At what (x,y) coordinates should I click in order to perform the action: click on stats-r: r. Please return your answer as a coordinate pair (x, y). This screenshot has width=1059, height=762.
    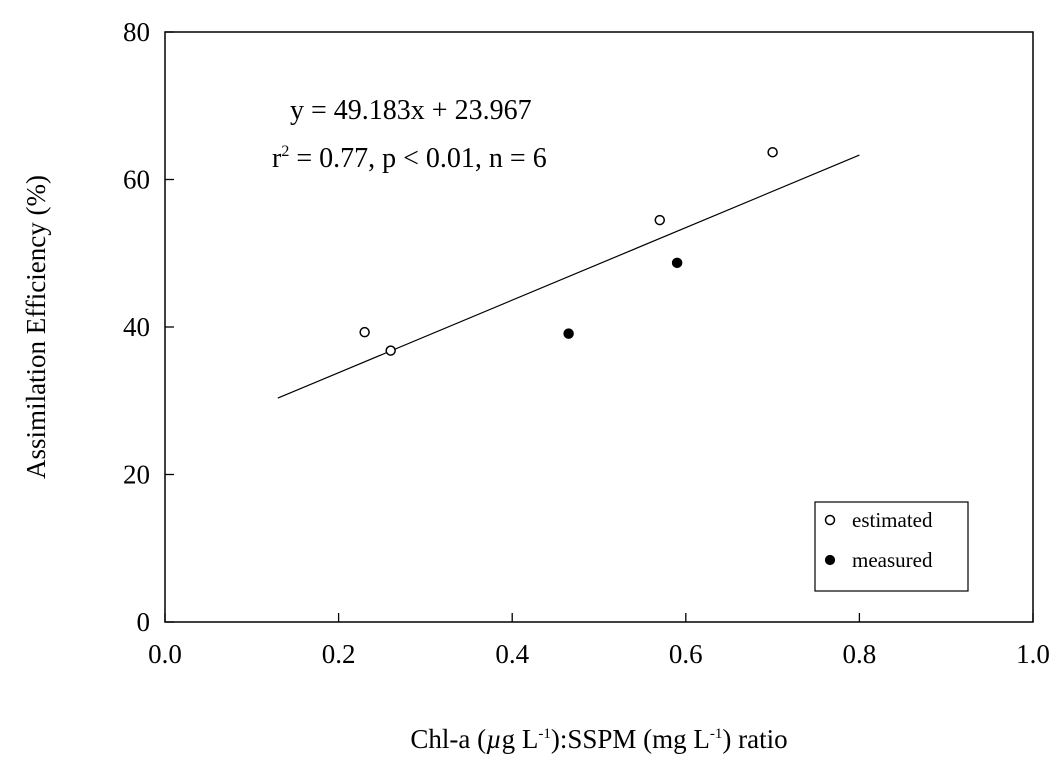
    Looking at the image, I should click on (277, 158).